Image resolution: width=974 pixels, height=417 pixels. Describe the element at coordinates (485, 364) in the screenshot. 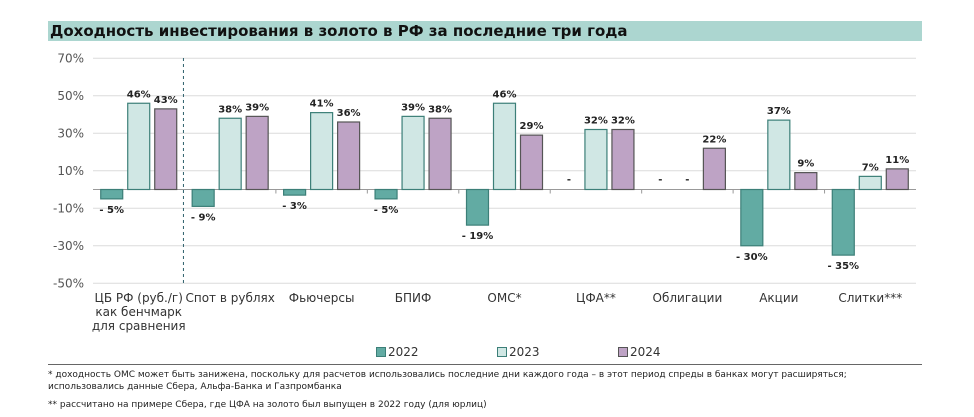

I see `divider` at that location.